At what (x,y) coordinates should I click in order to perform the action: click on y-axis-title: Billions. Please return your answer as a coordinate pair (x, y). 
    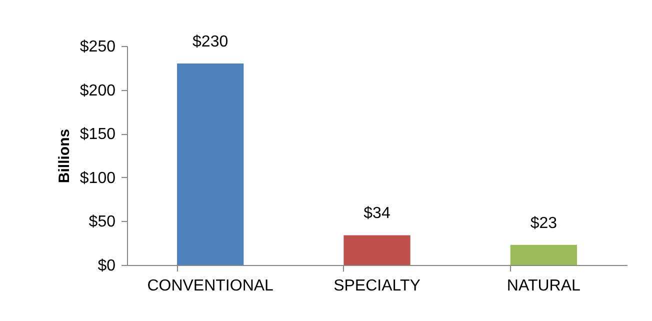
    Looking at the image, I should click on (64, 156).